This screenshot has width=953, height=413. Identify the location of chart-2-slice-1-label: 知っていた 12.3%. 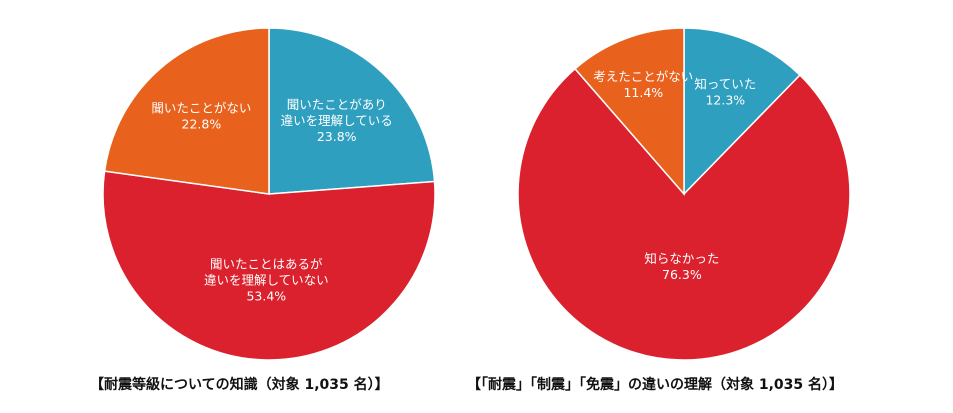
(725, 92).